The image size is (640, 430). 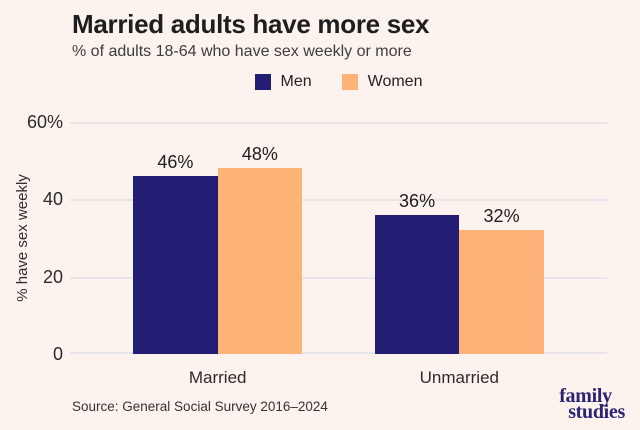 What do you see at coordinates (417, 284) in the screenshot?
I see `bar-men-unmarried` at bounding box center [417, 284].